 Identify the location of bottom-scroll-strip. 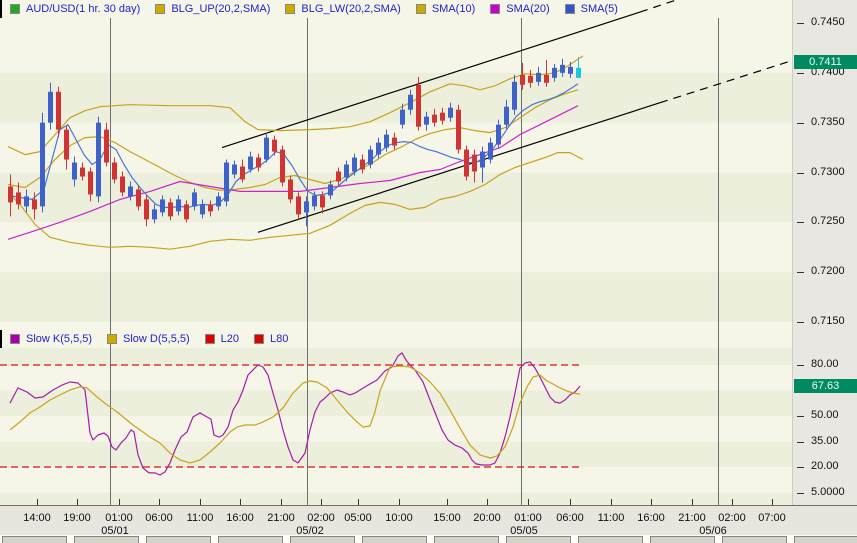
(428, 539).